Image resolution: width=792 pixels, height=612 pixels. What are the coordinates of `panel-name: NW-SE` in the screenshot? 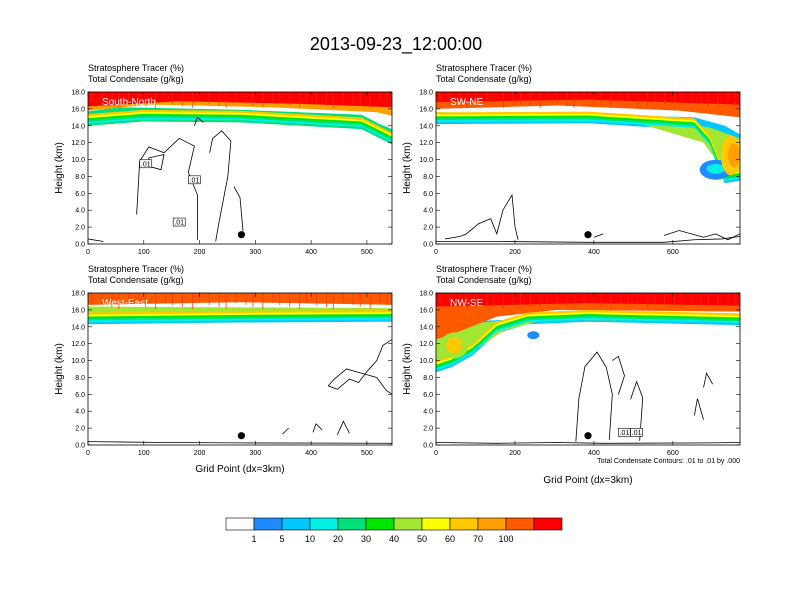 It's located at (466, 303).